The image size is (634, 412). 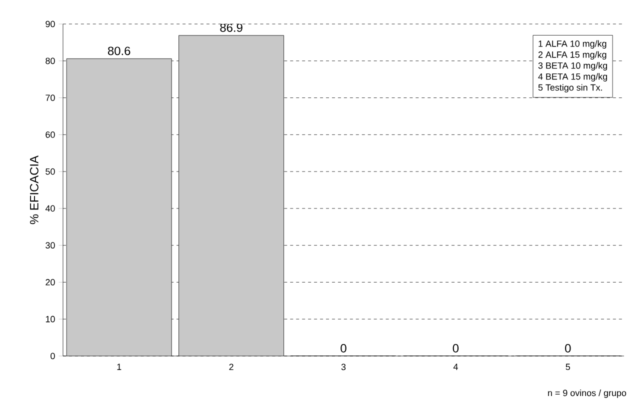 I want to click on x-tick-label: 5, so click(x=568, y=367).